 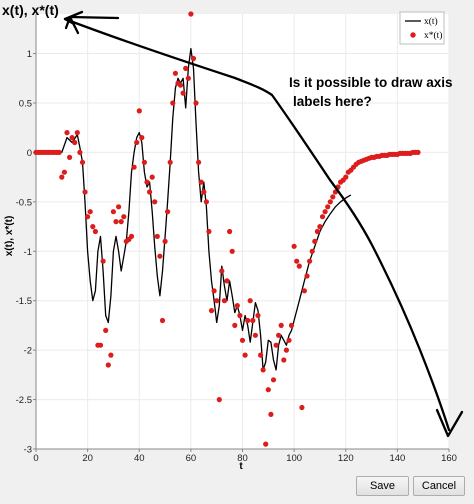 What do you see at coordinates (28, 351) in the screenshot?
I see `y-tick-label: -2` at bounding box center [28, 351].